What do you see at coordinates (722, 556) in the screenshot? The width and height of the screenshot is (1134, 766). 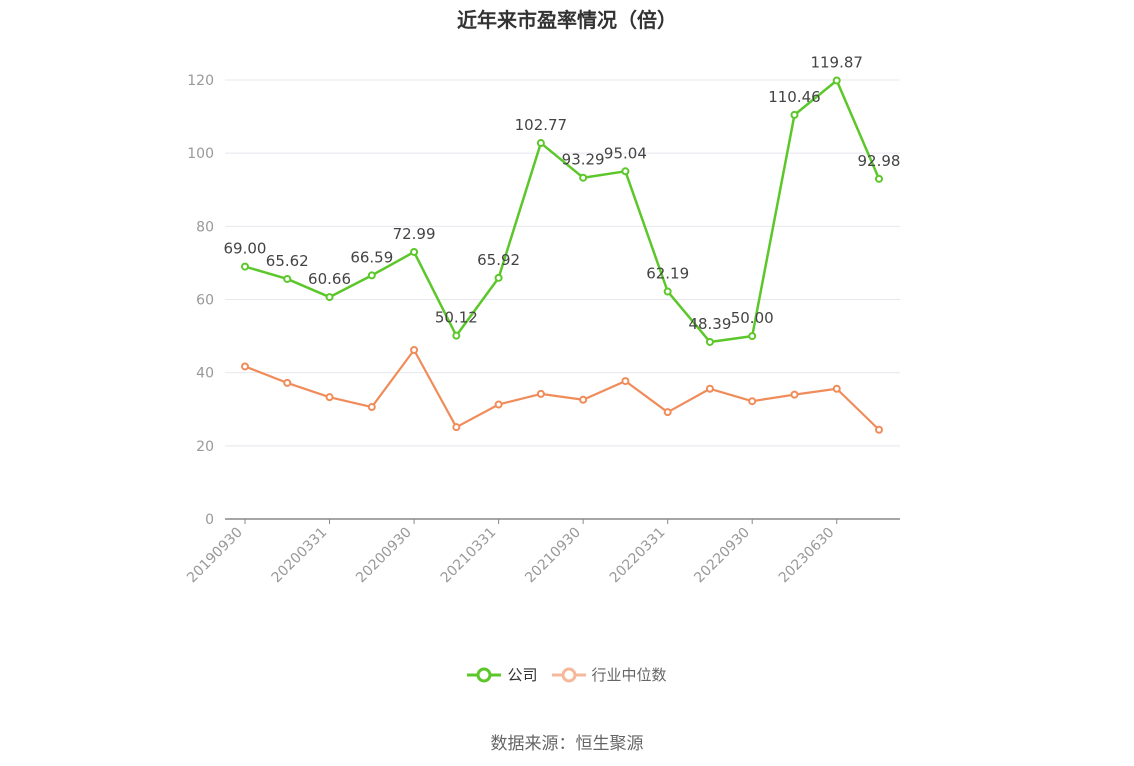 I see `x-tick-label: 20220930` at bounding box center [722, 556].